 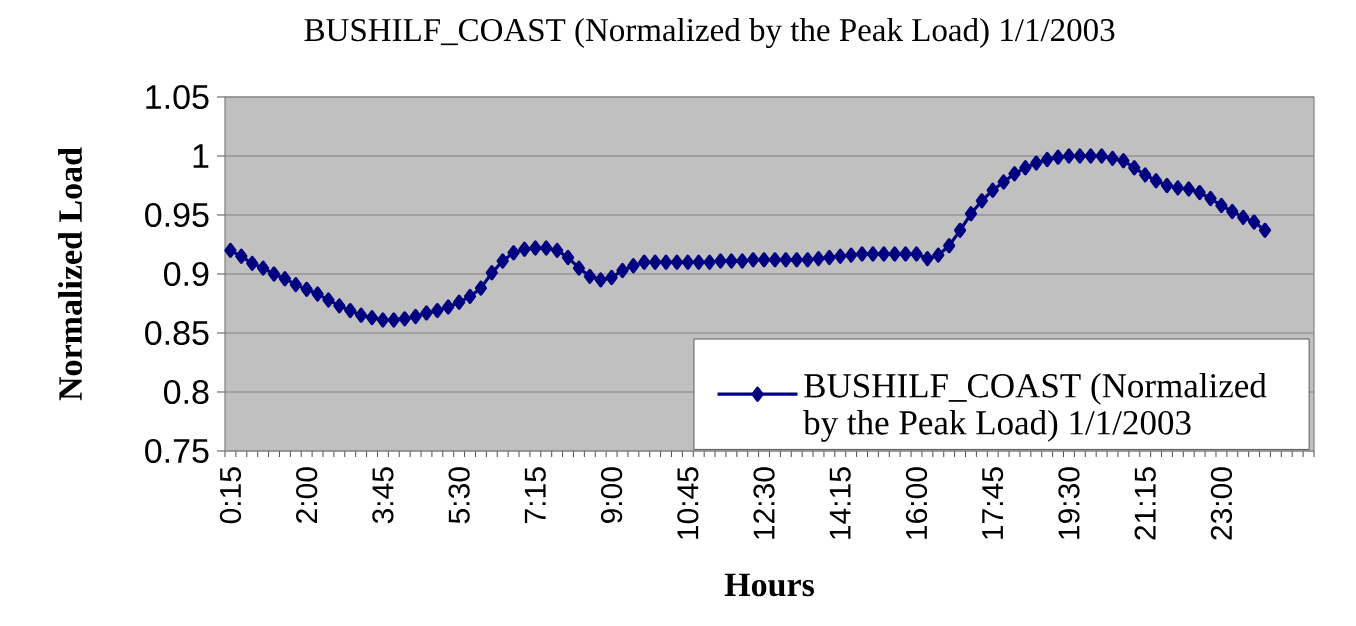 What do you see at coordinates (1145, 503) in the screenshot?
I see `x-tick-label: 21:15` at bounding box center [1145, 503].